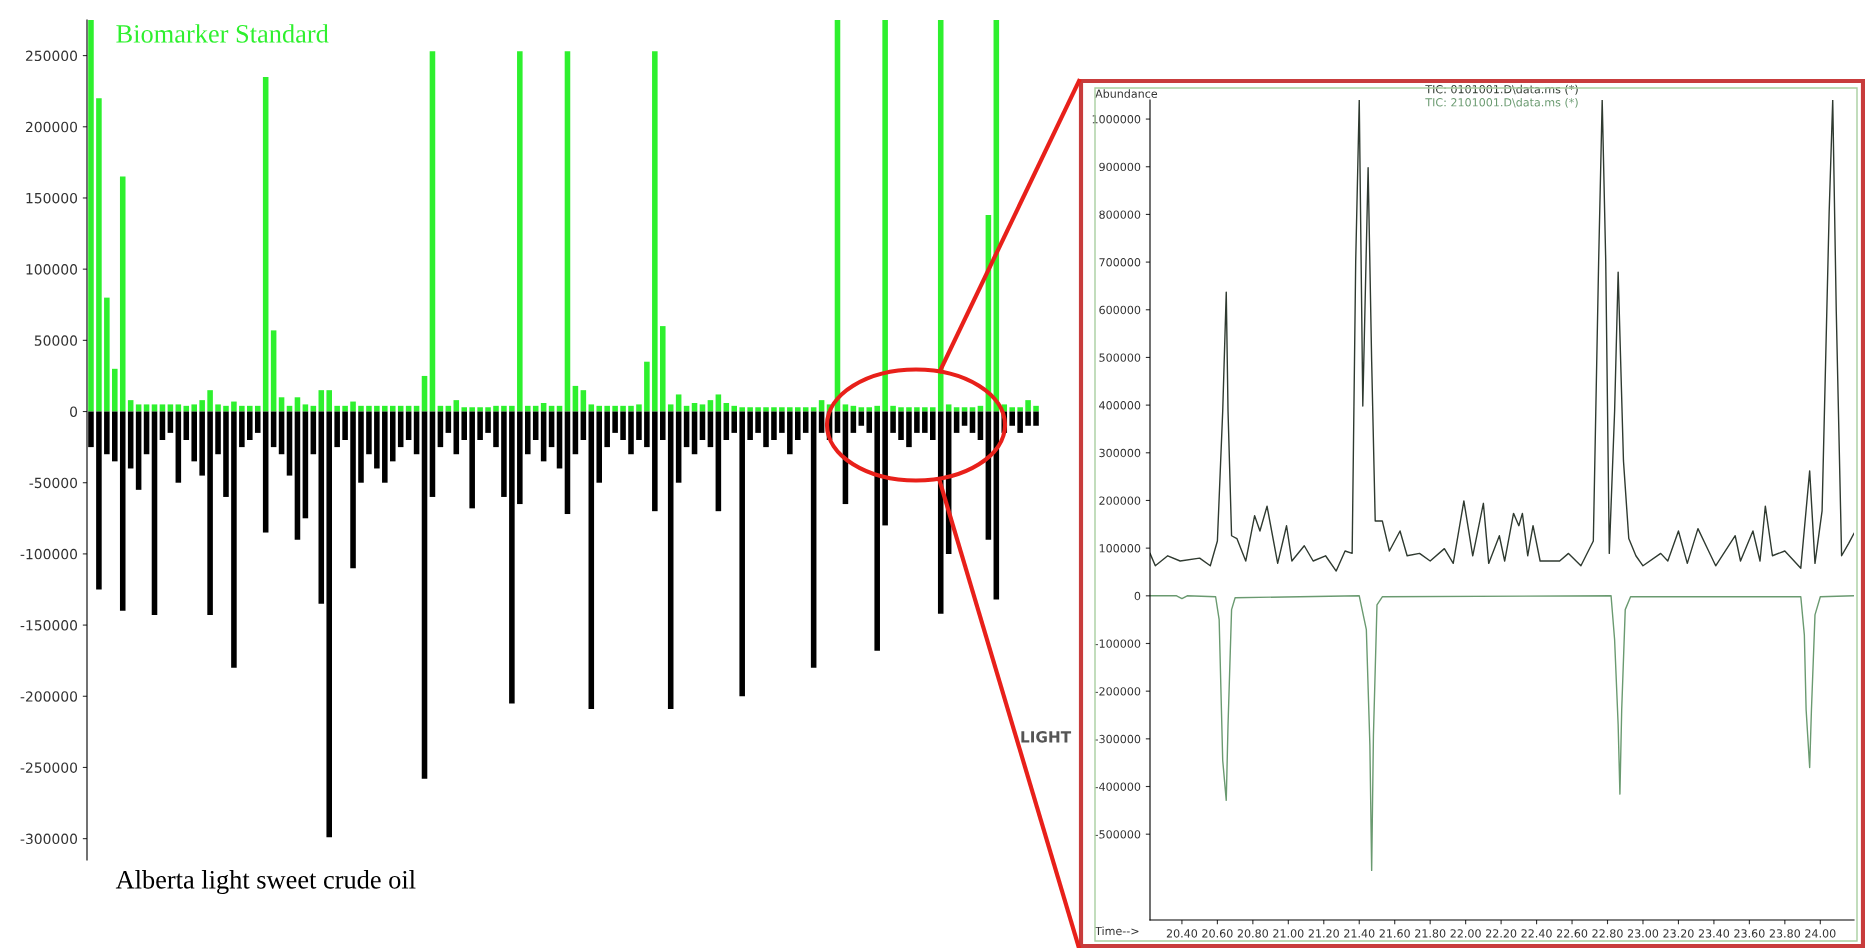 Image resolution: width=1865 pixels, height=948 pixels. Describe the element at coordinates (1323, 933) in the screenshot. I see `x-tick-label: 21.20` at that location.